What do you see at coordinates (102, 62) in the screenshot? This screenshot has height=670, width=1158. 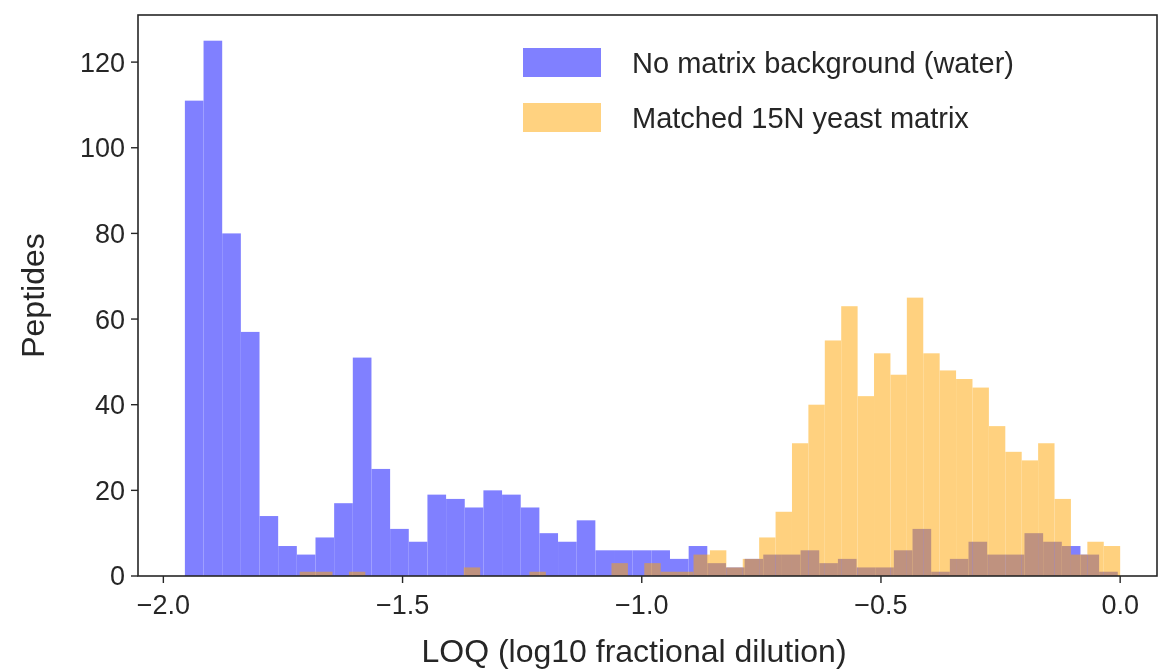 I see `y-tick-label: 120` at bounding box center [102, 62].